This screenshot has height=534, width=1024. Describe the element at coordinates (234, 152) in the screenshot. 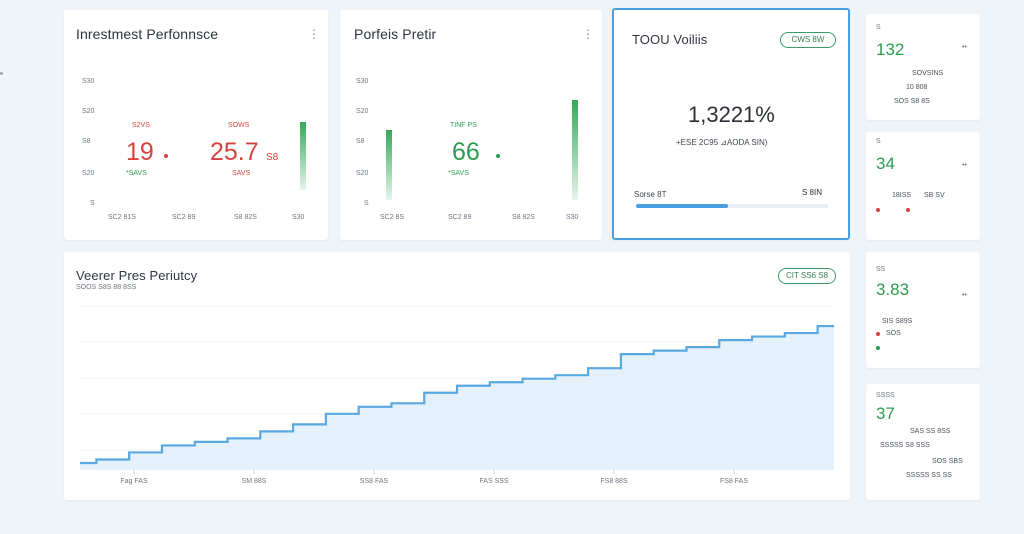

I see `metric-value: 25.7` at that location.